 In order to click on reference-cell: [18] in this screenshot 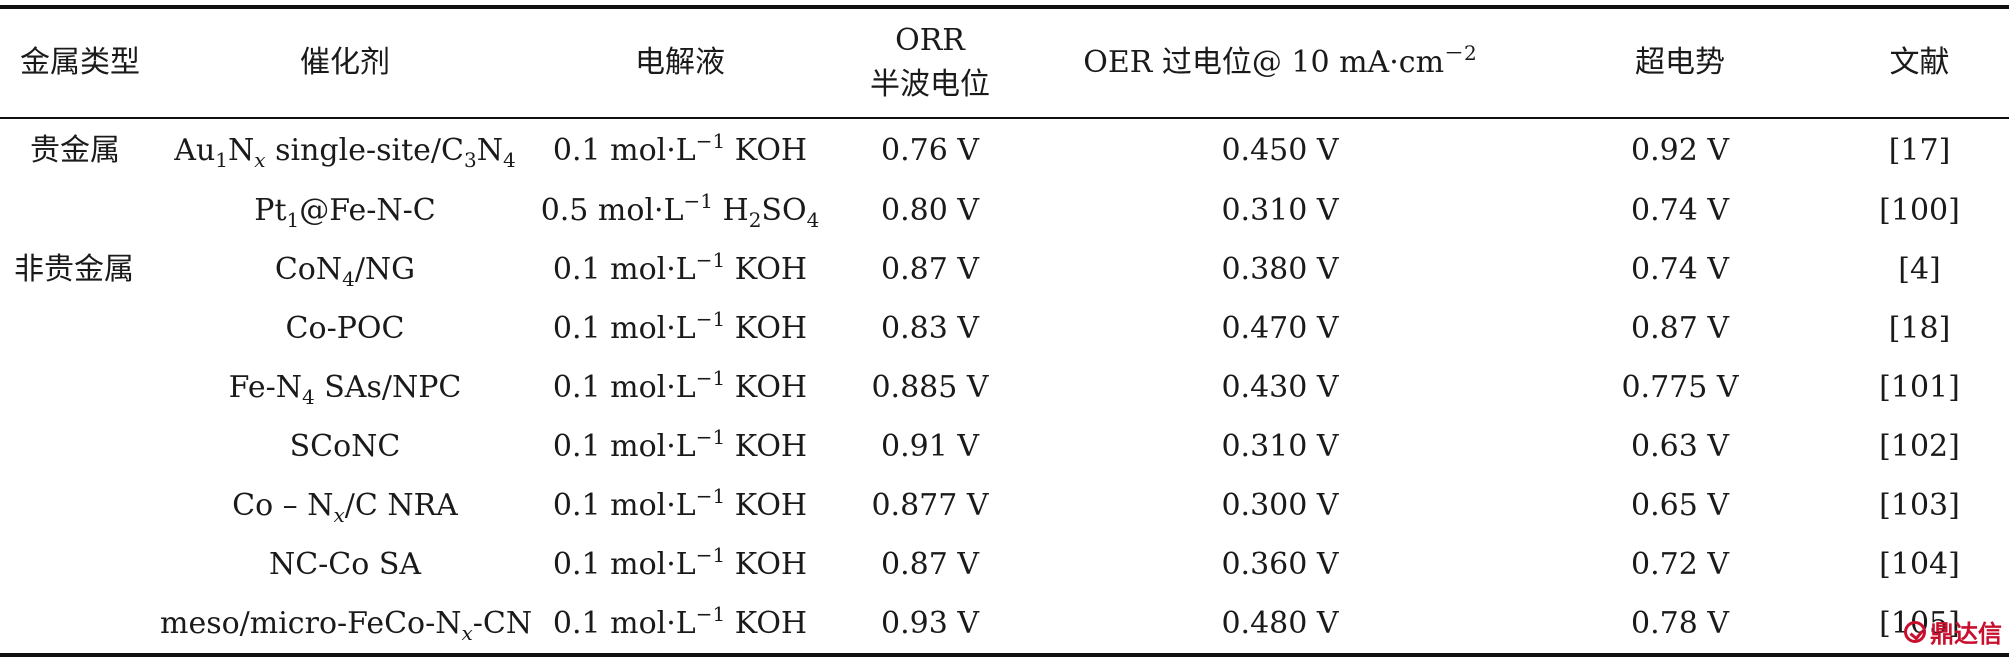, I will do `click(1919, 328)`.